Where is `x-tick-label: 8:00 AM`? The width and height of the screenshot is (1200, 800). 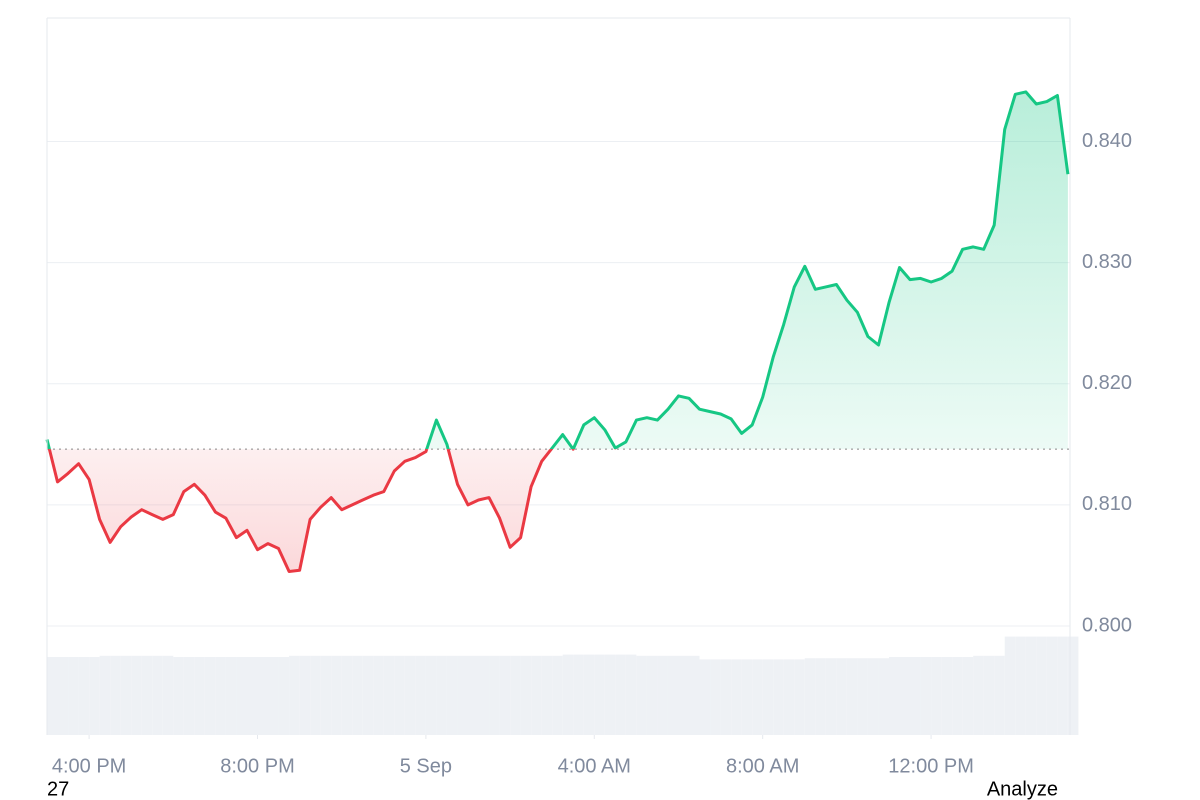
x-tick-label: 8:00 AM is located at coordinates (762, 766).